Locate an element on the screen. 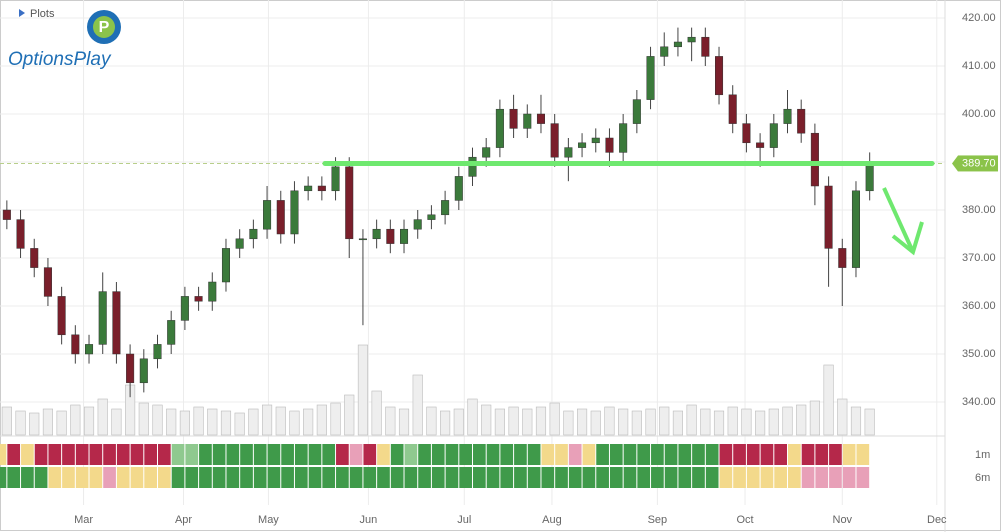 This screenshot has height=532, width=1002. menu-icon is located at coordinates (22, 13).